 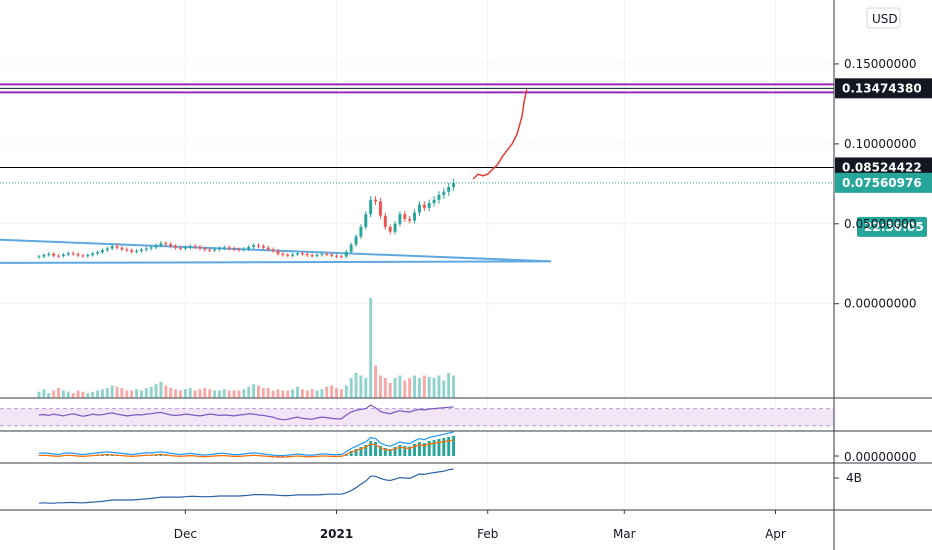 What do you see at coordinates (336, 534) in the screenshot?
I see `time-tick-label: 2021` at bounding box center [336, 534].